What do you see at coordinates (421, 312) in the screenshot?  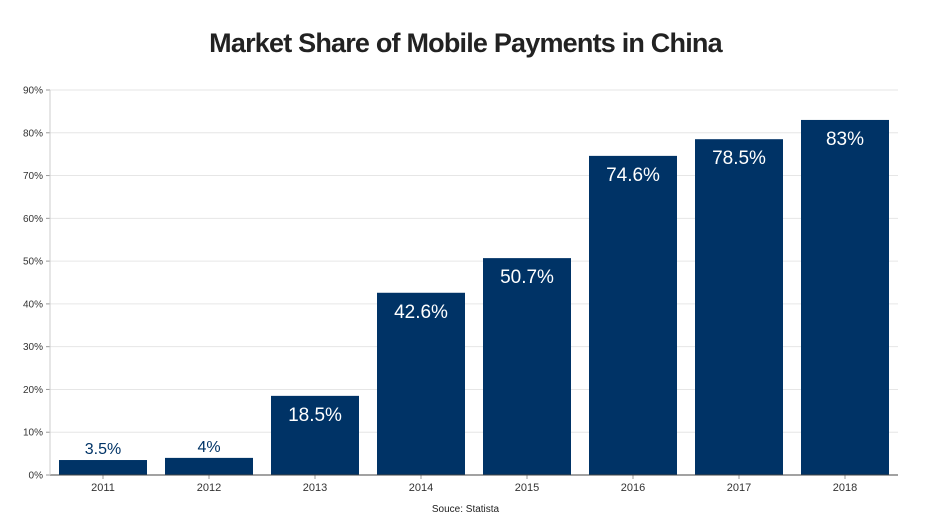 I see `data-label-2014: 42.6%` at bounding box center [421, 312].